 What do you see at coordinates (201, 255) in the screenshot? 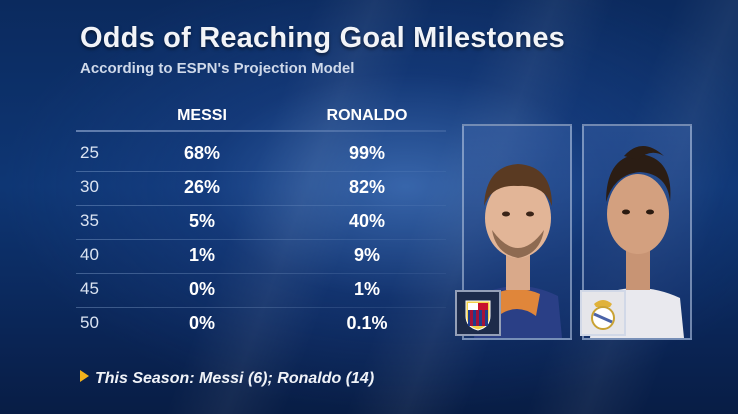
I see `messi-odds: 1%` at bounding box center [201, 255].